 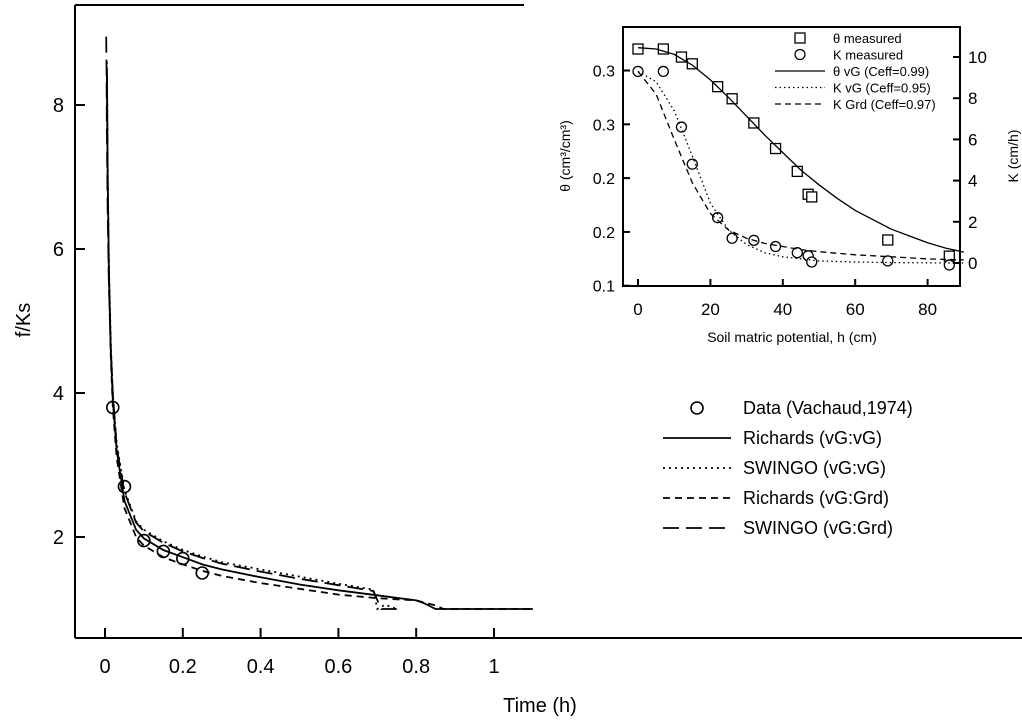 What do you see at coordinates (24, 320) in the screenshot?
I see `main-y-axis-label: f/Ks` at bounding box center [24, 320].